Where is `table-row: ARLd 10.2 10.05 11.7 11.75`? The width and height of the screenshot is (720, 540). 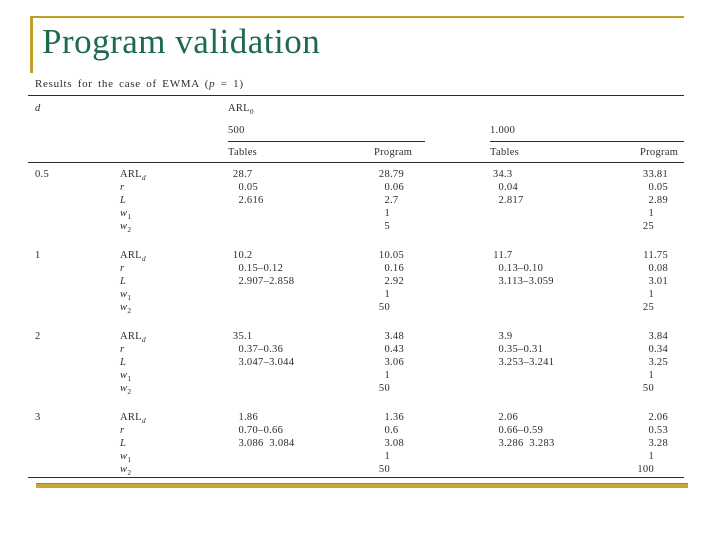
table-row: ARLd 10.2 10.05 11.7 11.75 is located at coordinates (356, 255).